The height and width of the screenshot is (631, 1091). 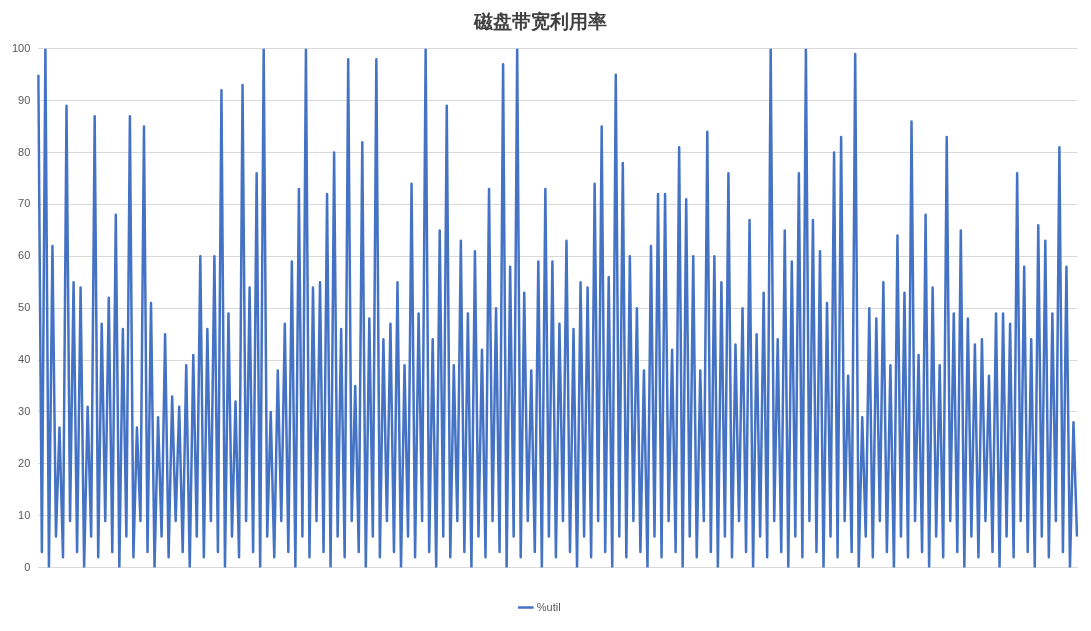 I want to click on y-tick-label: 100, so click(x=21, y=47).